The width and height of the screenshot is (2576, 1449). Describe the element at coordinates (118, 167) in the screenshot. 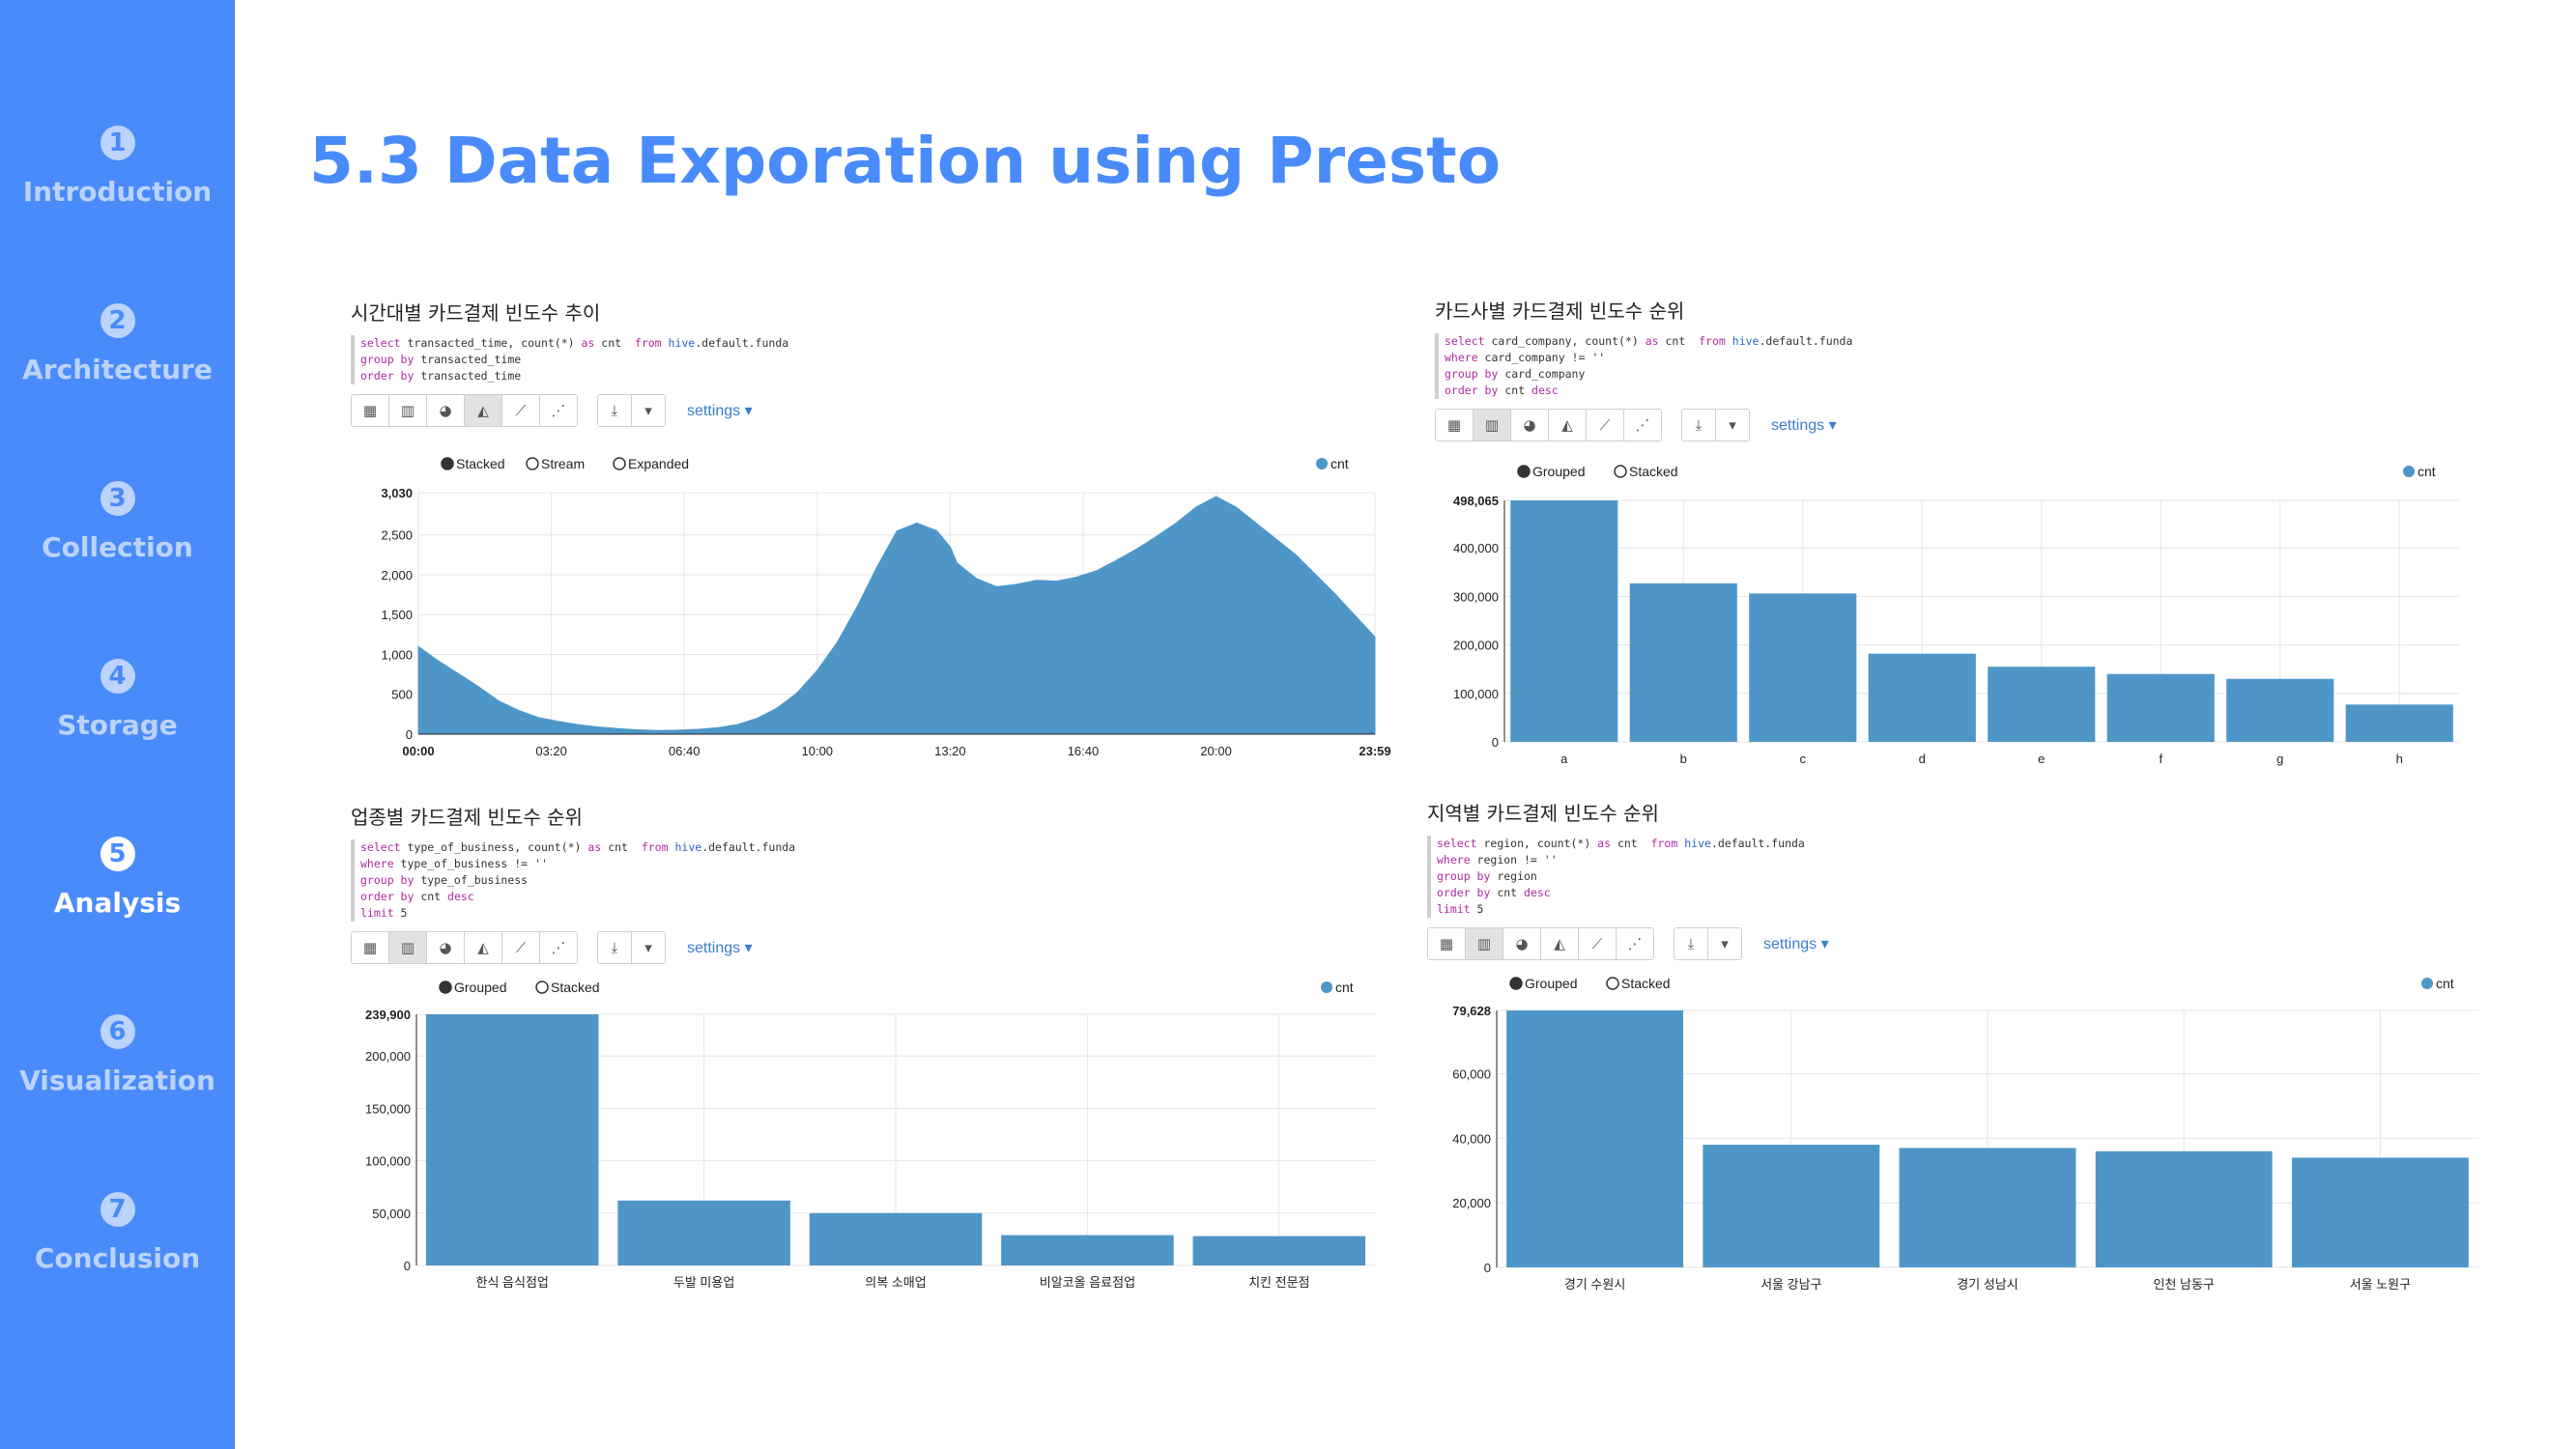

I see `nav-item-introduction: 1 Introduction` at that location.